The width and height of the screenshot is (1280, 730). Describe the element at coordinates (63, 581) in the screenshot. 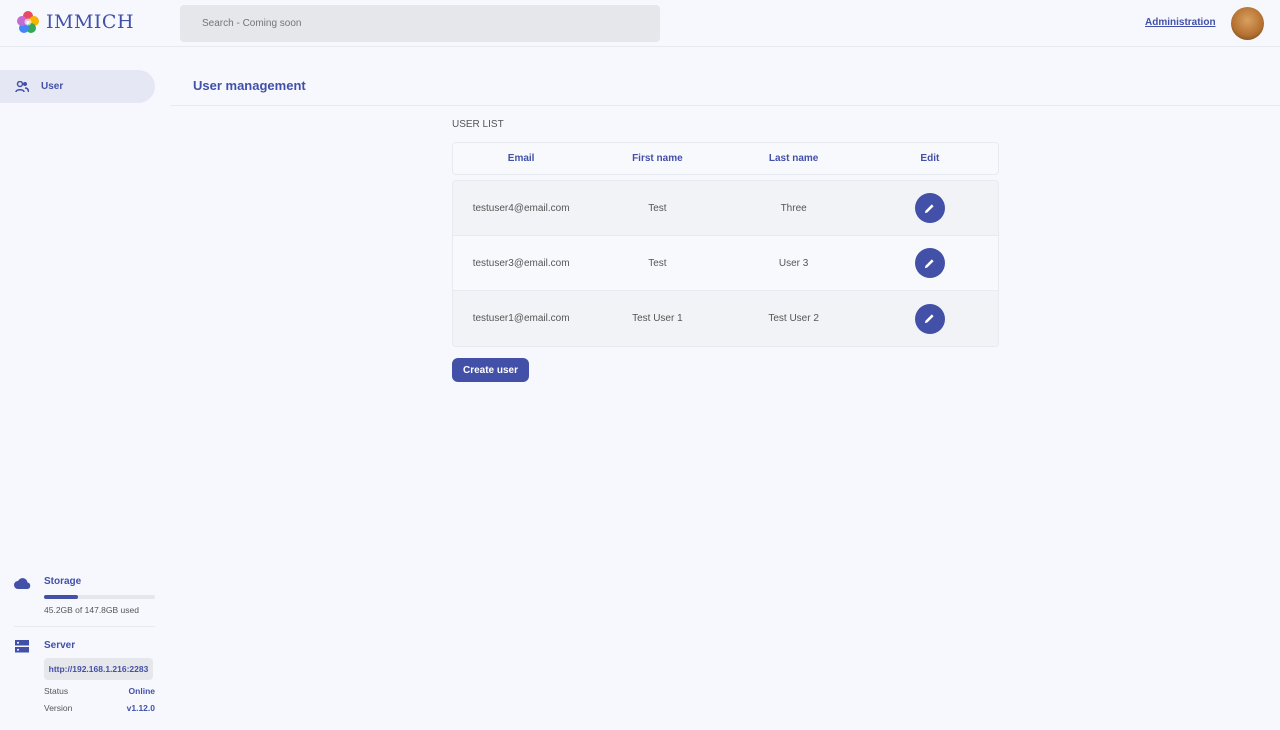

I see `storage-title: Storage` at that location.